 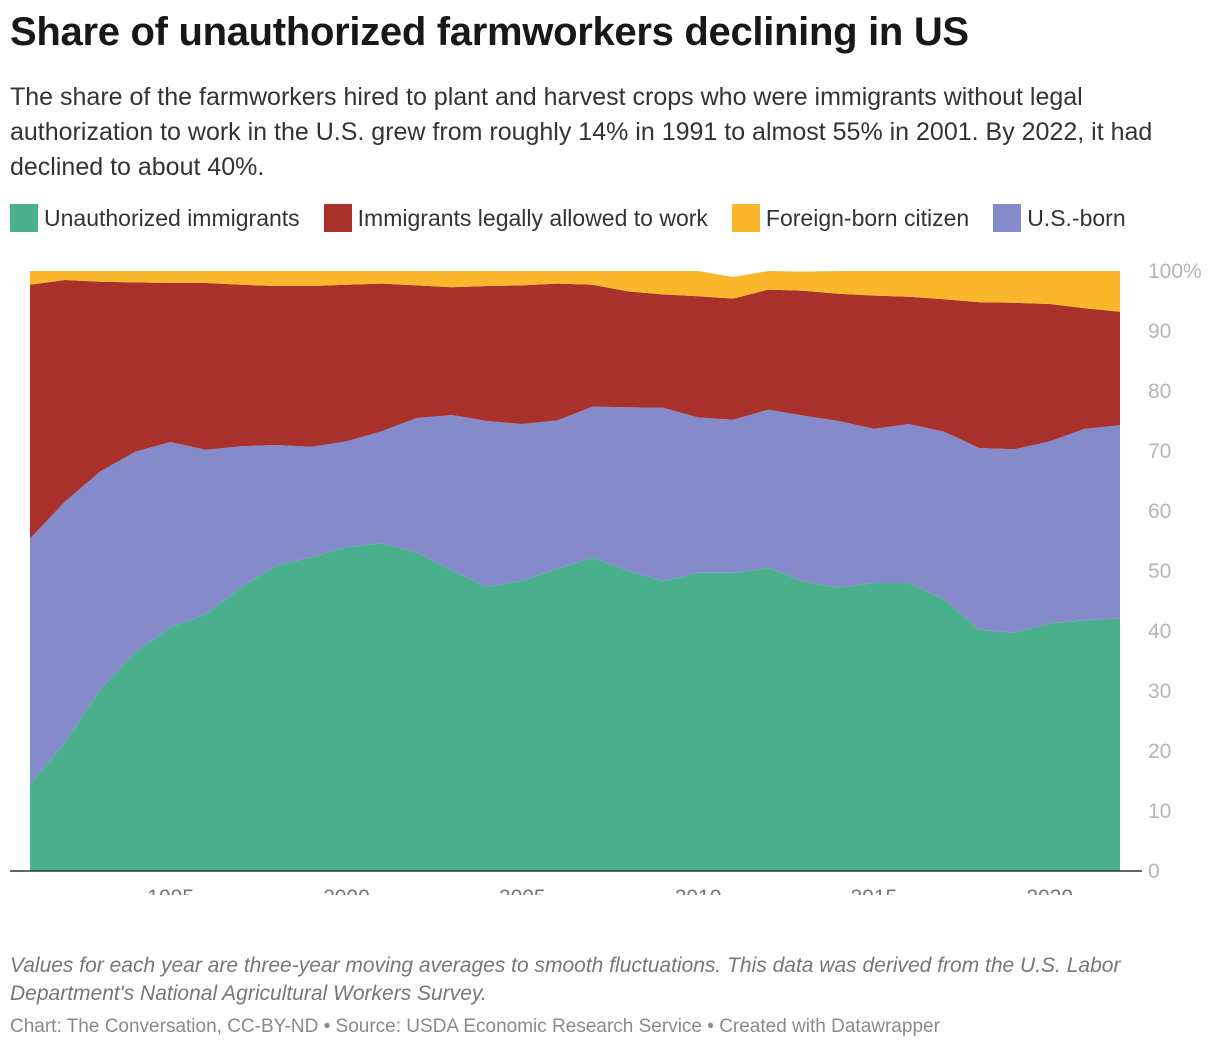 I want to click on legend-label: U.S.-born, so click(x=1076, y=217).